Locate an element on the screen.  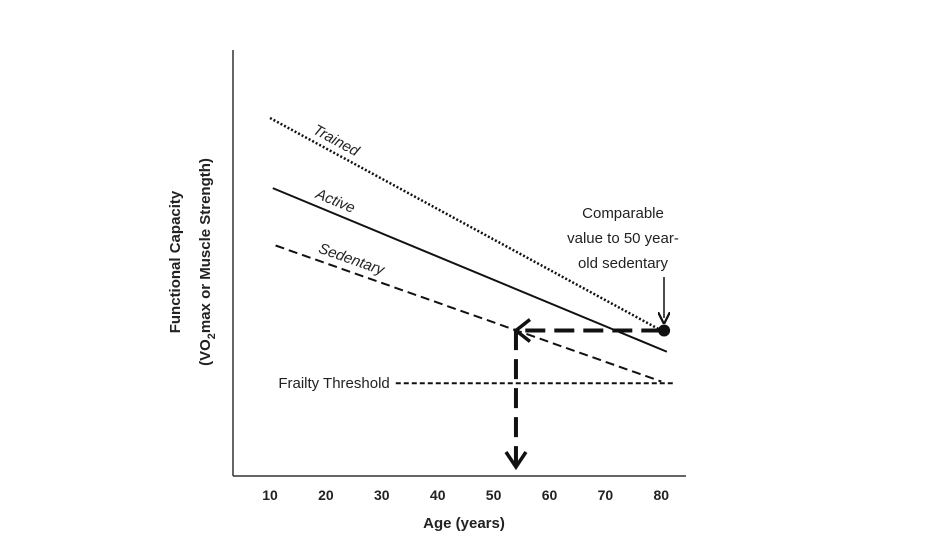
comparison-drop-line is located at coordinates (587, 397).